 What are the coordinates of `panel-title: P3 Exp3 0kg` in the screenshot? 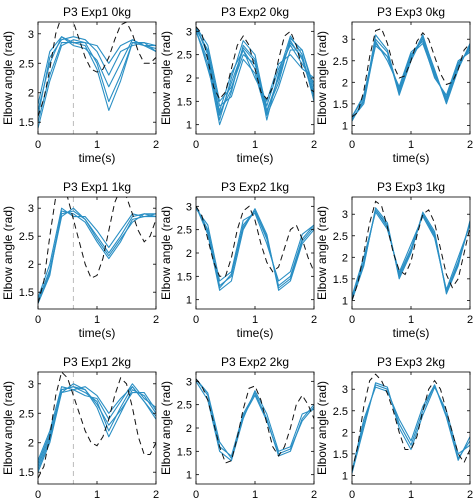 It's located at (411, 12).